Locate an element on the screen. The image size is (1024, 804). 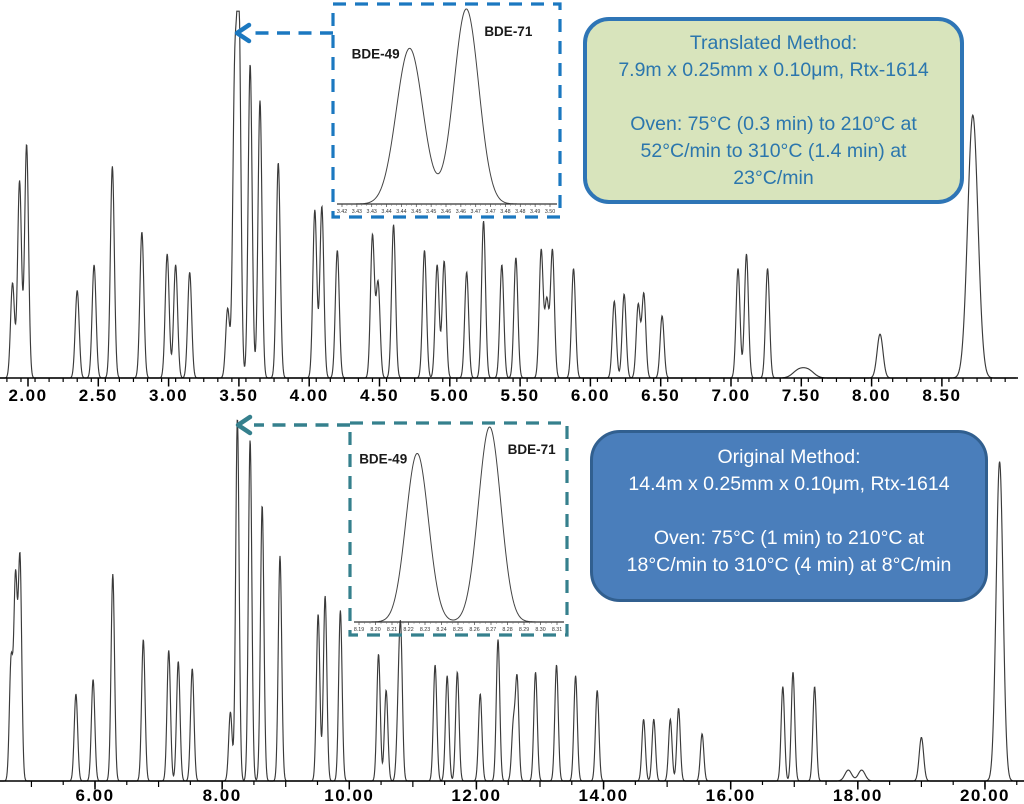
x-axis-tick-label: 4.00 is located at coordinates (309, 395).